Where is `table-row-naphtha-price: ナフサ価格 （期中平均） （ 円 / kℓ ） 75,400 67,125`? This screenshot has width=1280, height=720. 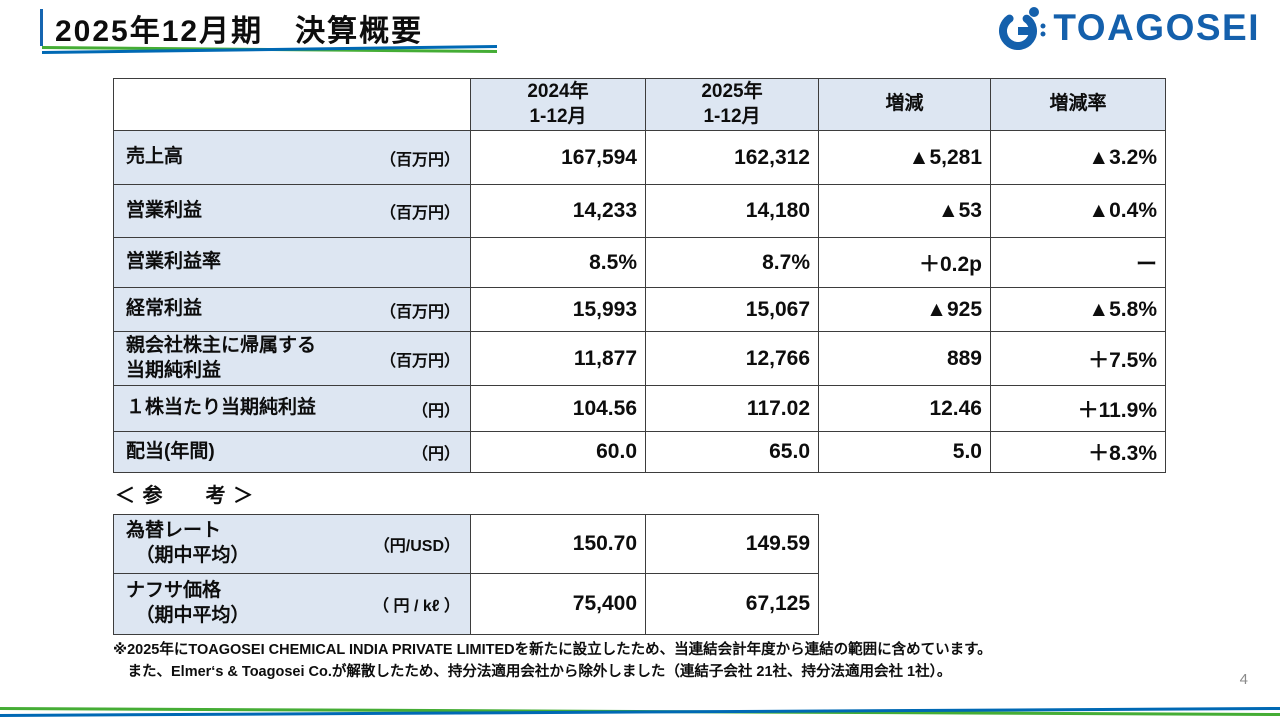
table-row-naphtha-price: ナフサ価格 （期中平均） （ 円 / kℓ ） 75,400 67,125 is located at coordinates (466, 604).